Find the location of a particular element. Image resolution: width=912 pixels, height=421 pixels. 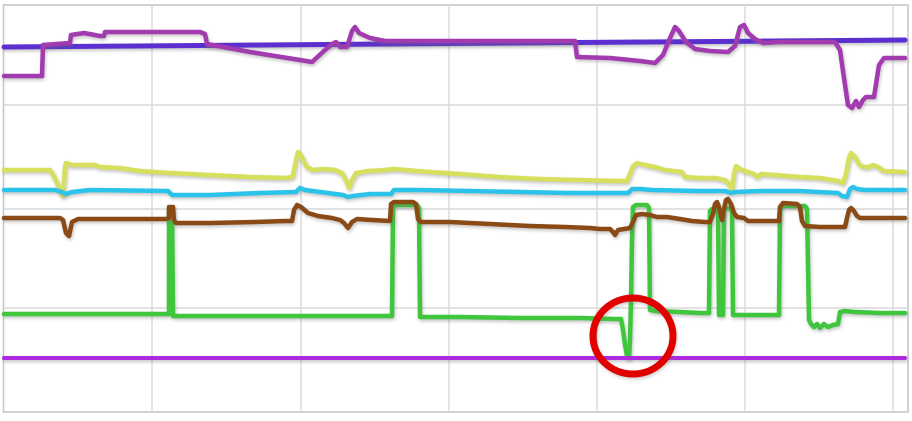

series-brown-line is located at coordinates (454, 217).